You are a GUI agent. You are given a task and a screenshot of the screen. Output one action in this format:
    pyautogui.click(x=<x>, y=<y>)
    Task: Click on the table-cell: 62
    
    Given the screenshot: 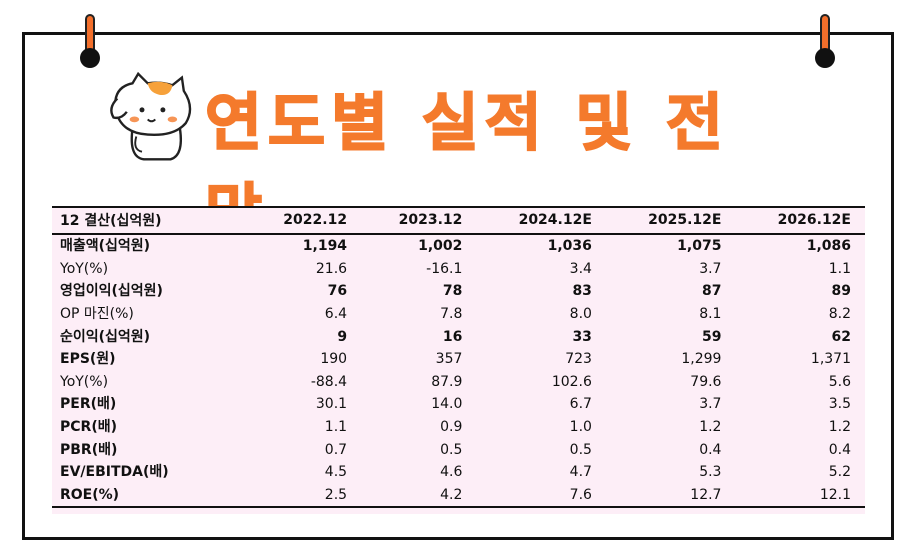 What is the action you would take?
    pyautogui.click(x=841, y=336)
    